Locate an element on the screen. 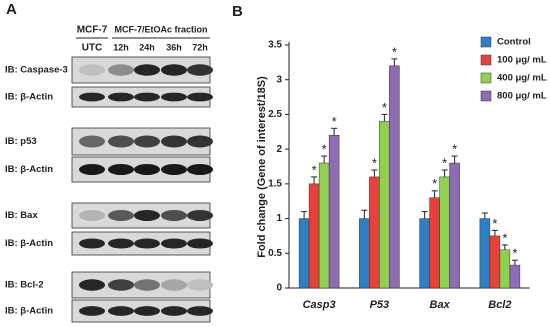  lane-label: 24h is located at coordinates (147, 47).